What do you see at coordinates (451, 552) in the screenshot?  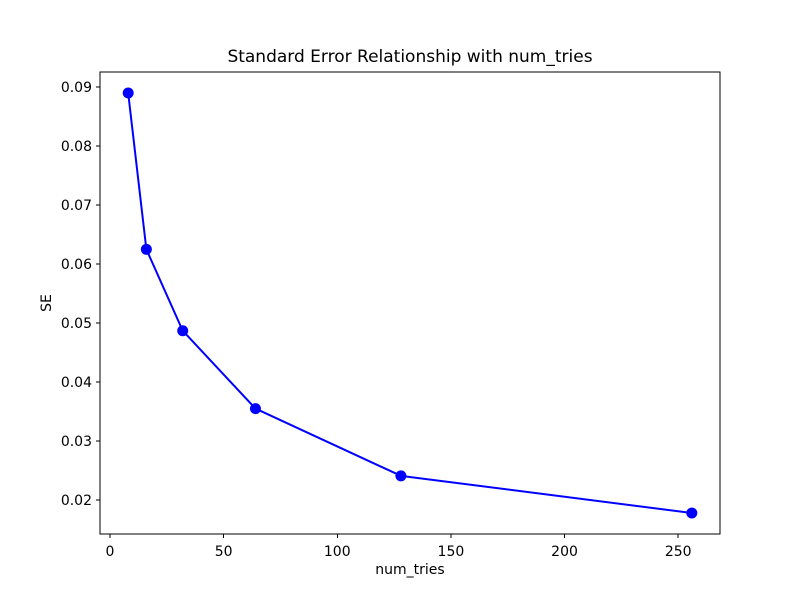 I see `x-tick-label: 150` at bounding box center [451, 552].